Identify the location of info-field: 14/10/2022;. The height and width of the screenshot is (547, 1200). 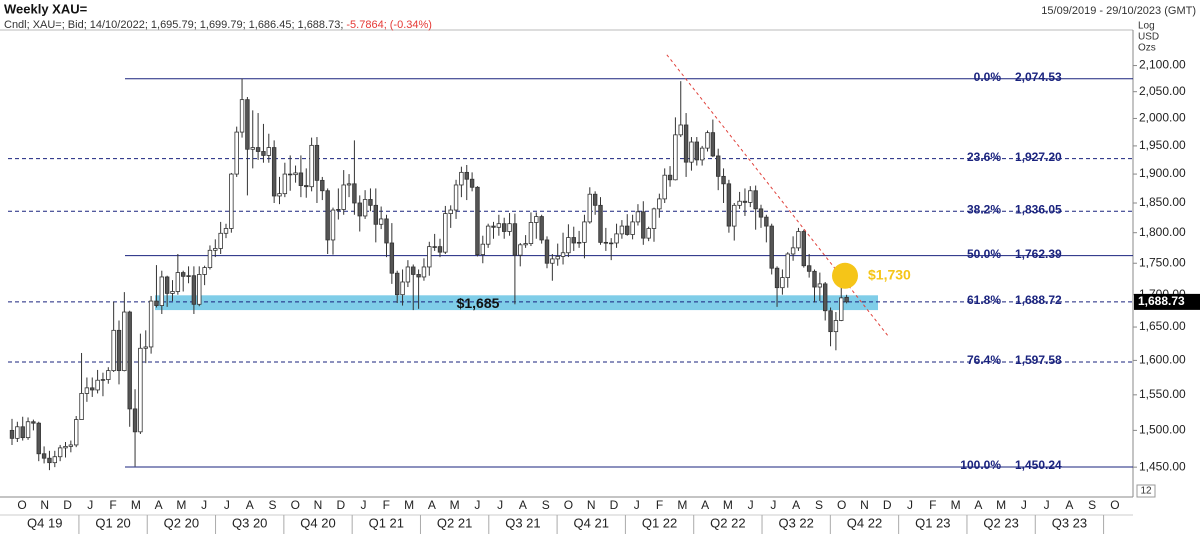
(119, 25).